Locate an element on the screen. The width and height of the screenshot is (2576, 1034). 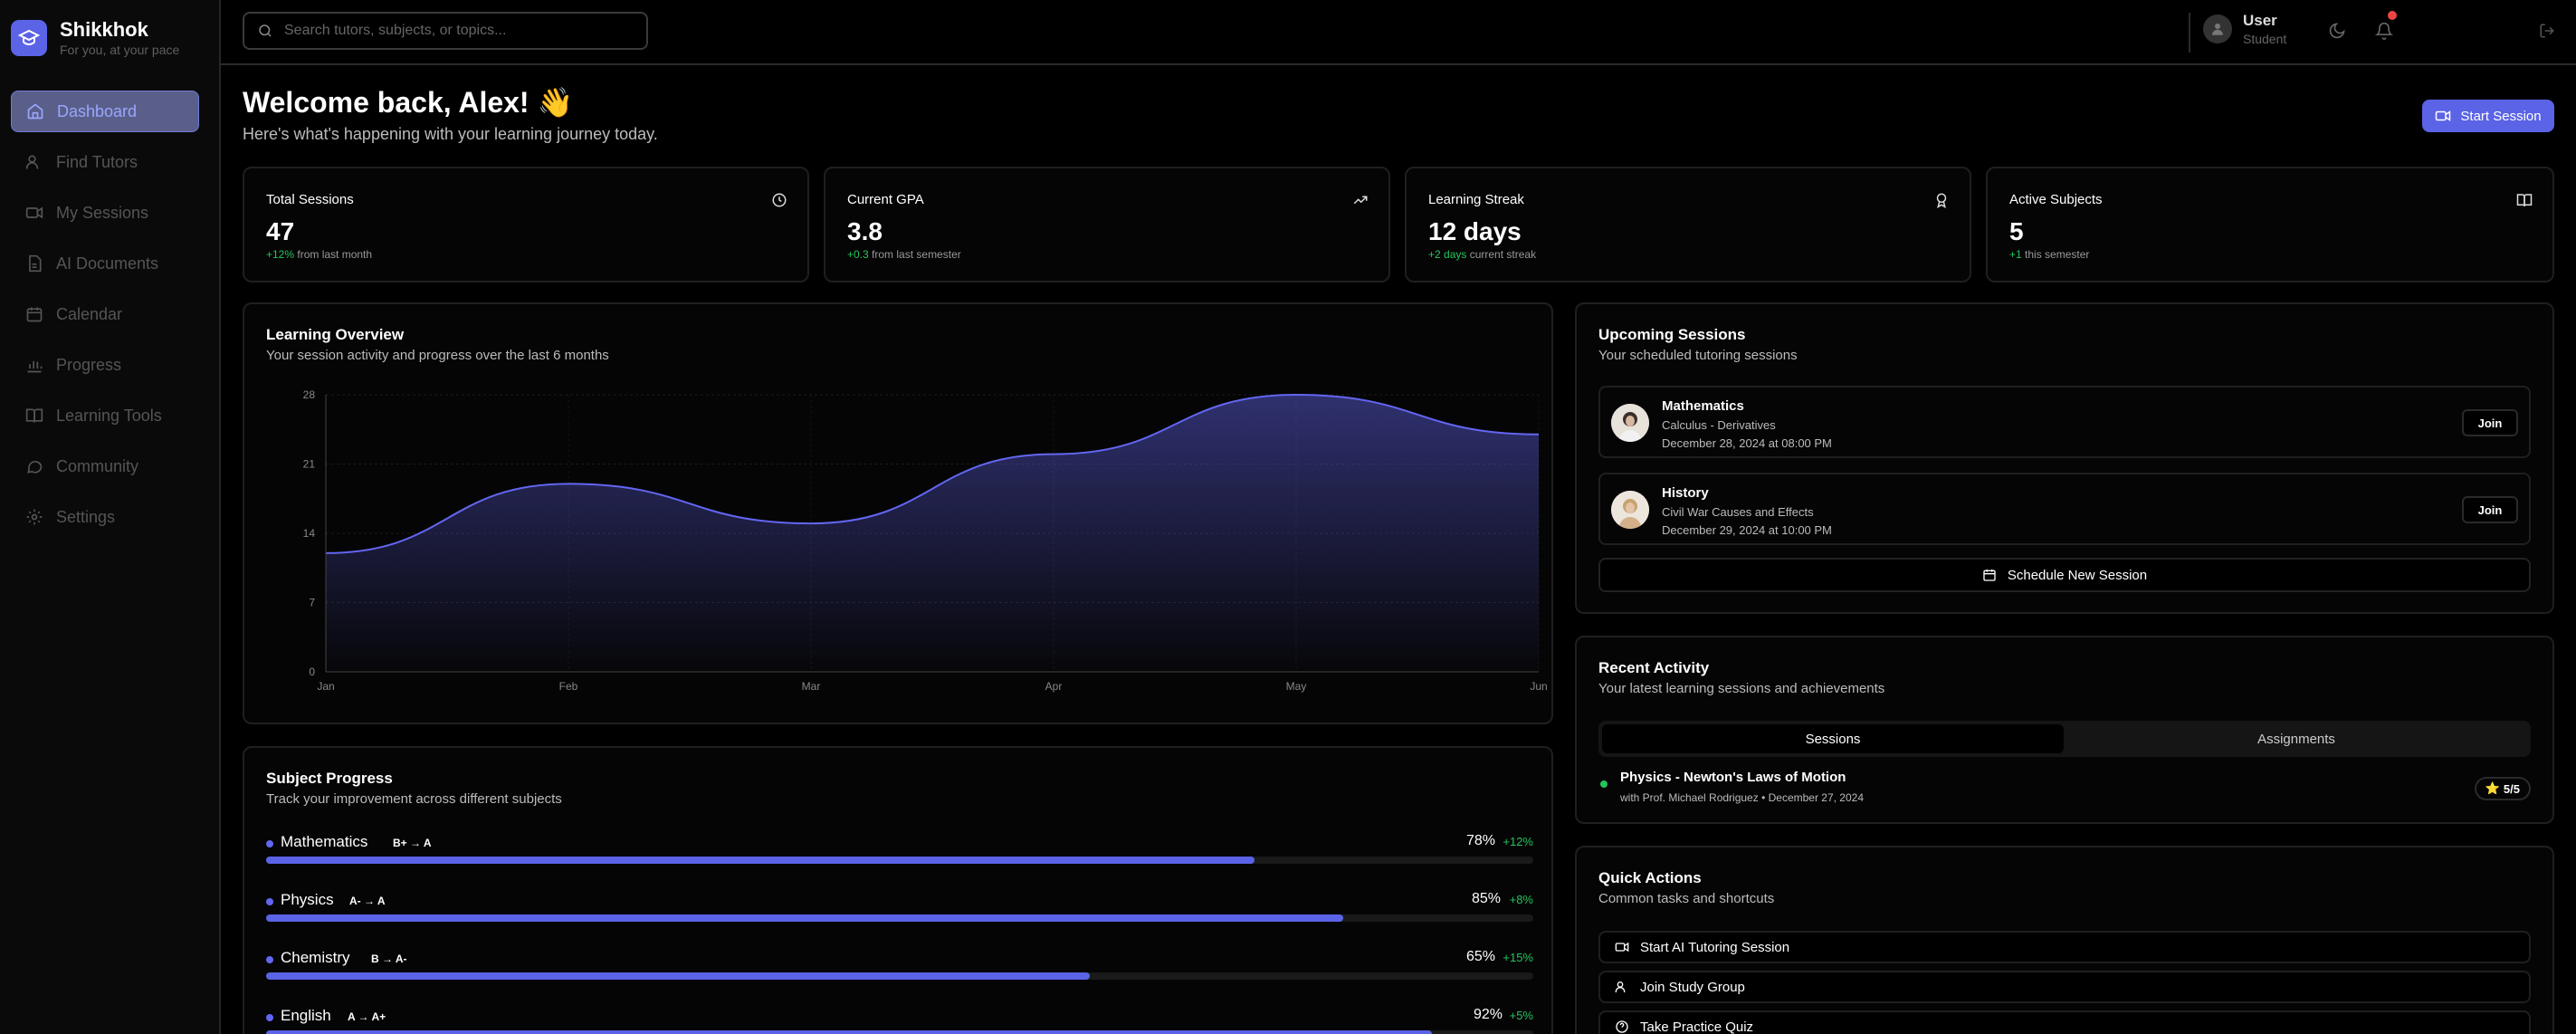
sidebar-item-settings: Settings is located at coordinates (105, 517).